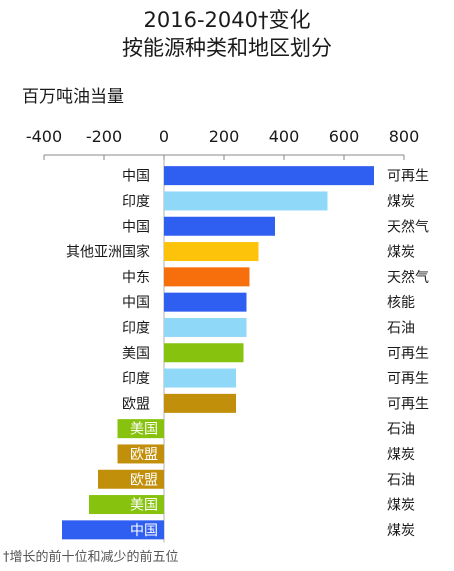  What do you see at coordinates (284, 136) in the screenshot?
I see `x-tick-label: 400` at bounding box center [284, 136].